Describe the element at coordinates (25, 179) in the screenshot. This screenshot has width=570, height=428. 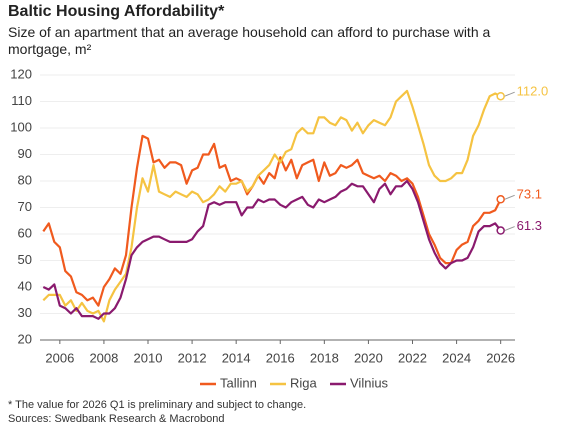
I see `y-tick-label: 80` at that location.